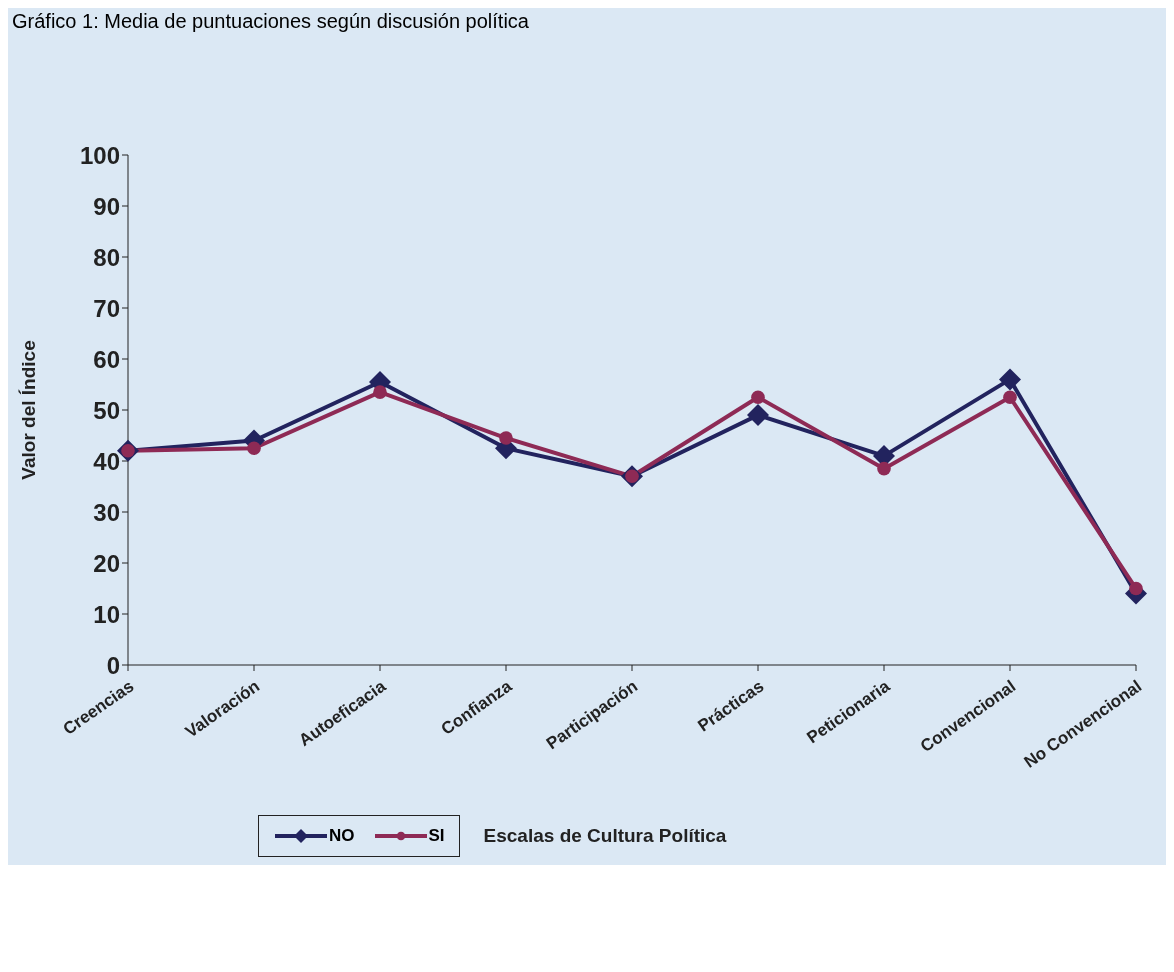 Image resolution: width=1174 pixels, height=972 pixels. Describe the element at coordinates (106, 257) in the screenshot. I see `y-tick-label: 80` at that location.